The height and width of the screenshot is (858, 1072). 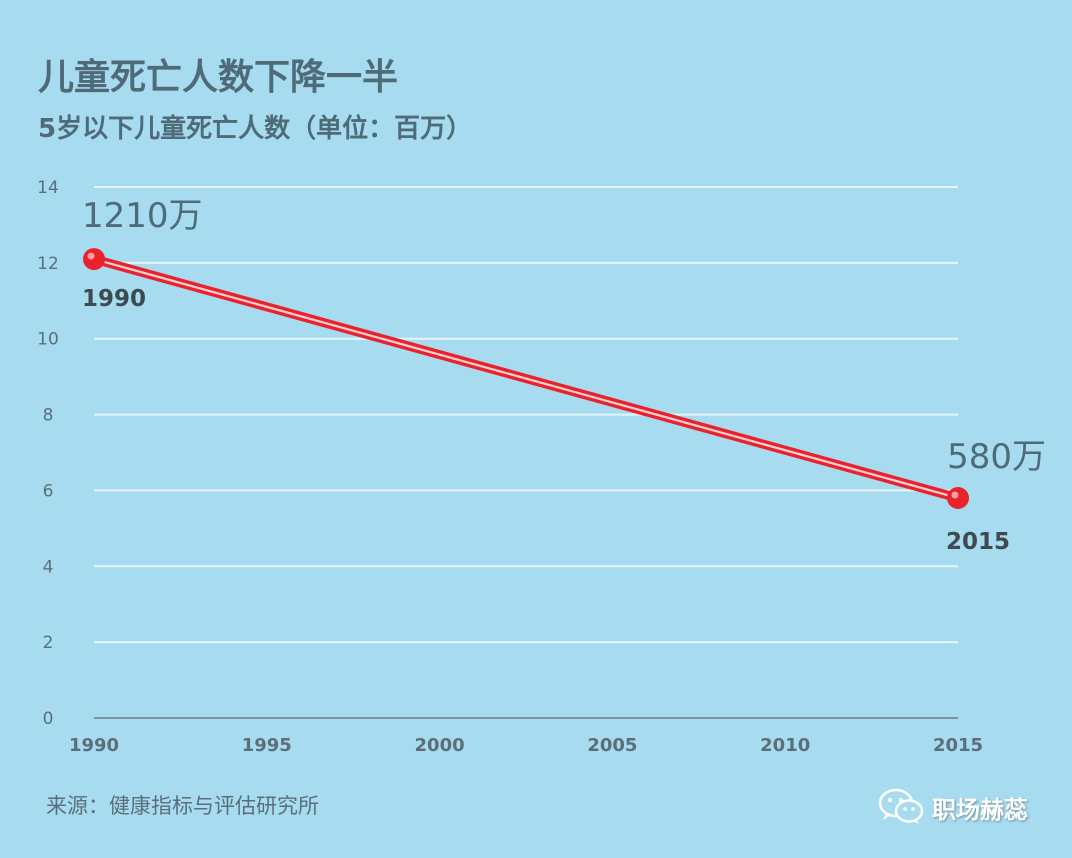 I want to click on chart-title: 儿童死亡人数下降一半, so click(x=218, y=77).